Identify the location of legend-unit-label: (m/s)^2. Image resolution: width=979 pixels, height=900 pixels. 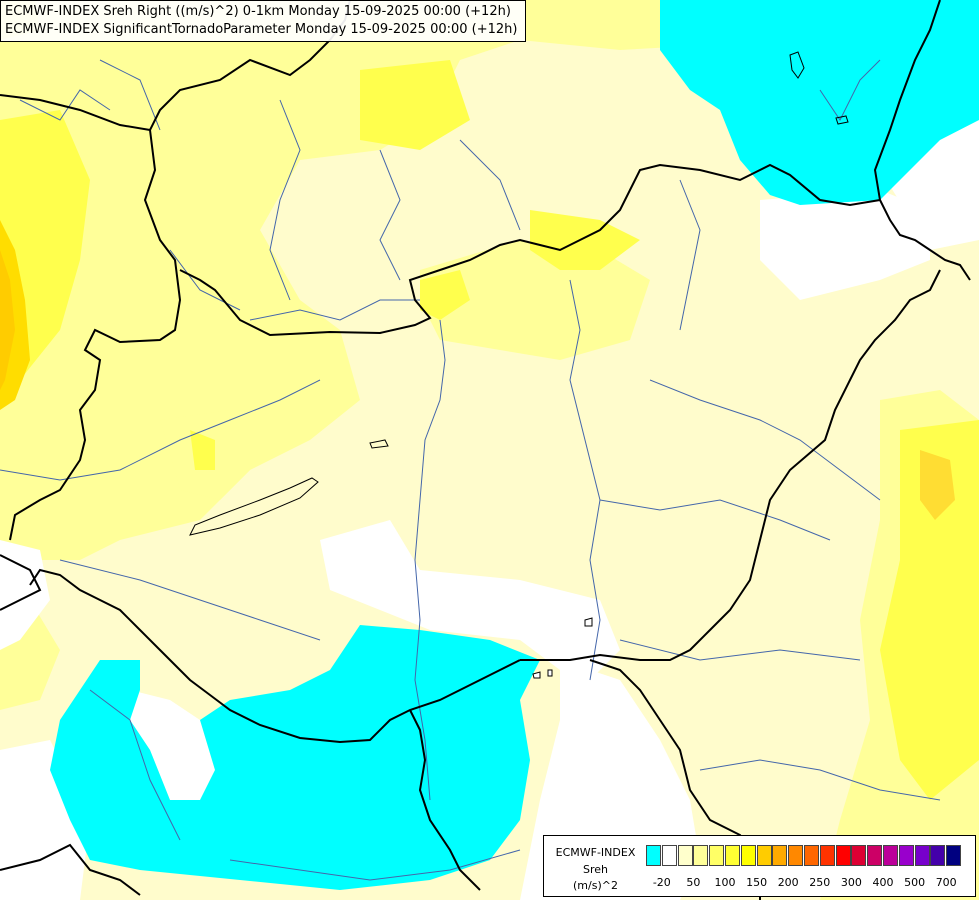
(595, 885).